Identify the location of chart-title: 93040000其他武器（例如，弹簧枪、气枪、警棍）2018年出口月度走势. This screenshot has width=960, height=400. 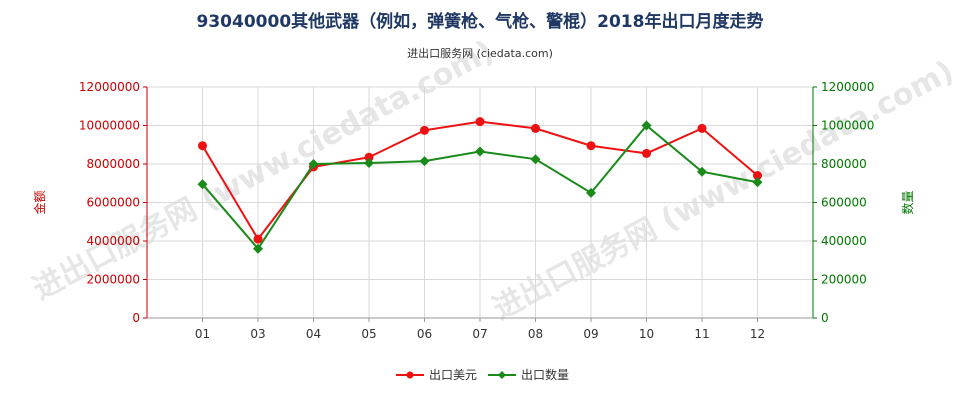
(480, 21).